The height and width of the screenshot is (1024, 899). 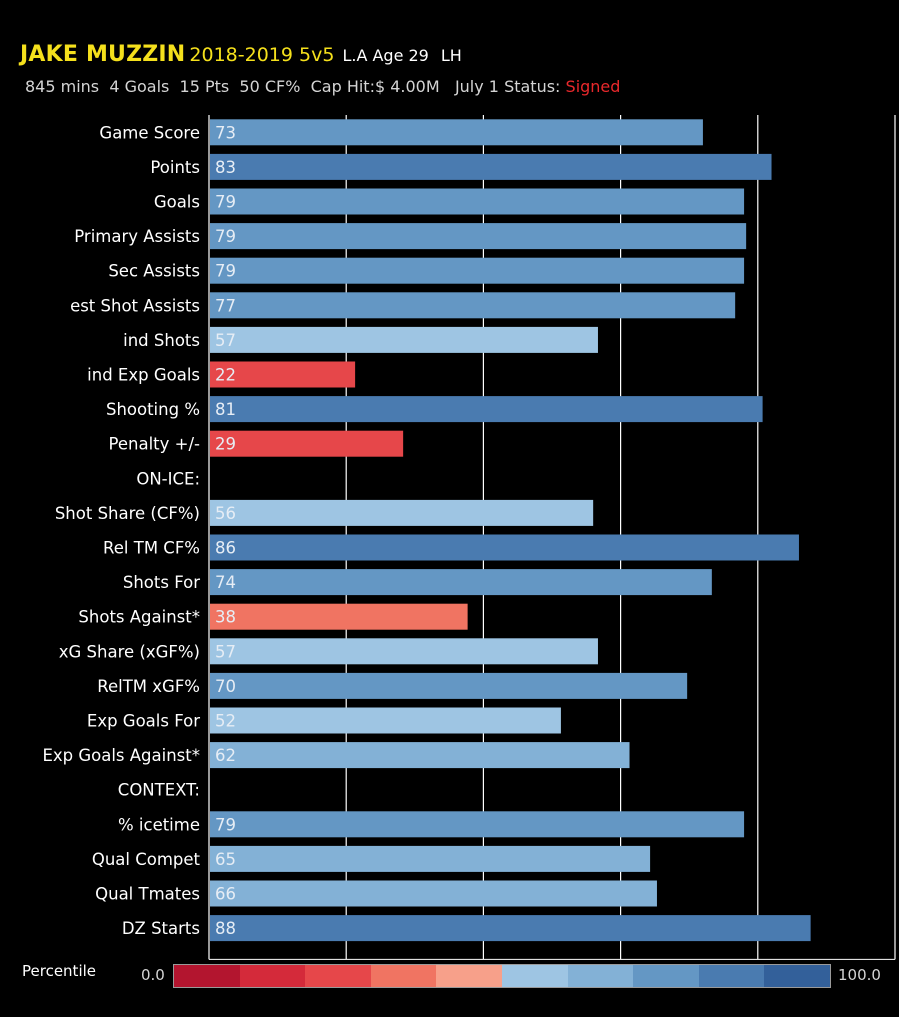 I want to click on category-label-shooting: Shooting %, so click(x=153, y=409).